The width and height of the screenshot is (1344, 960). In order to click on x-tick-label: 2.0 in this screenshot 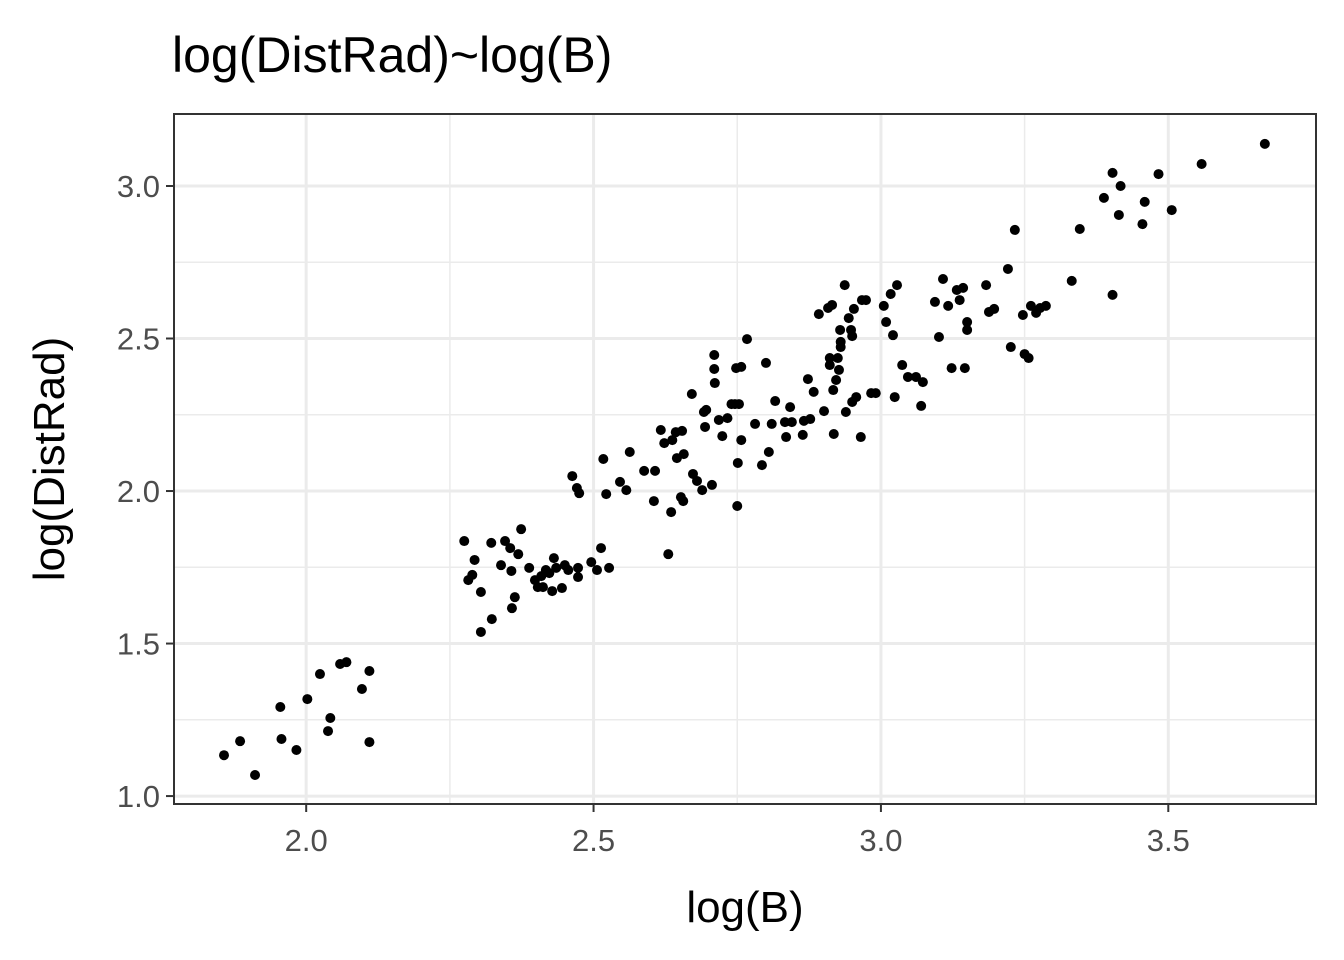, I will do `click(306, 840)`.